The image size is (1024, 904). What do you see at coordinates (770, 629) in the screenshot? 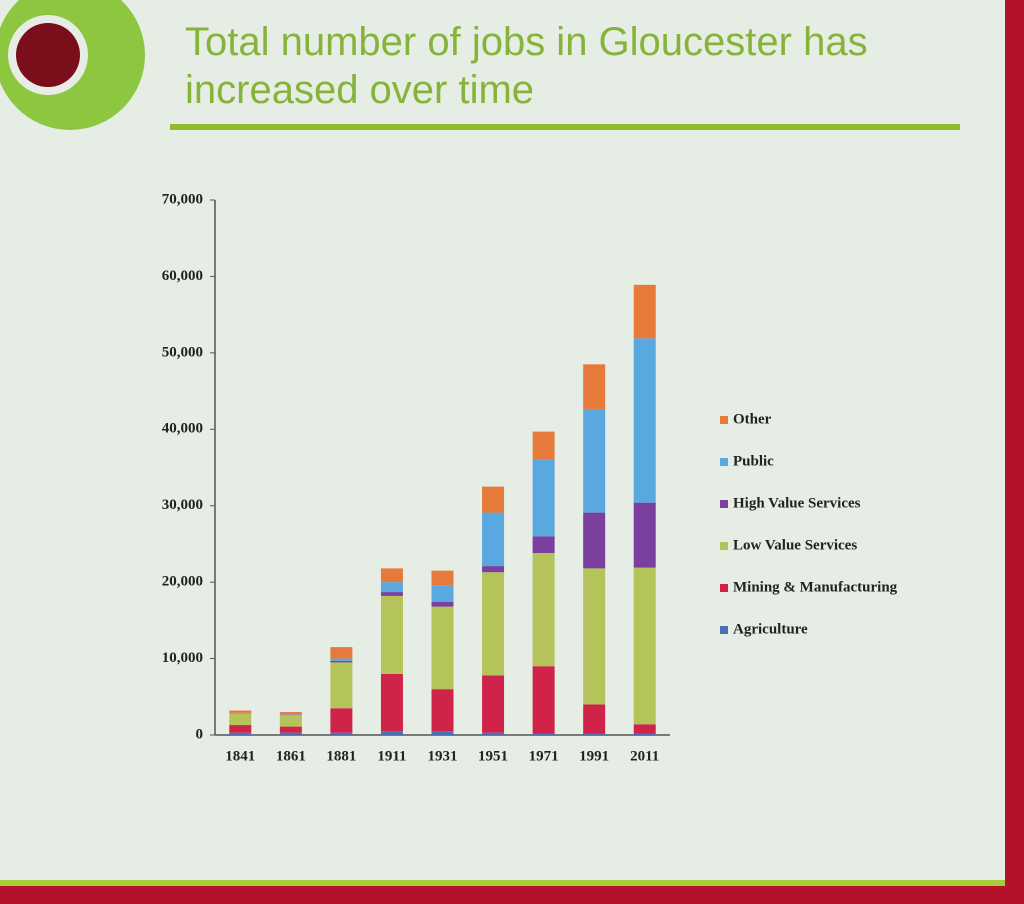
I see `legend-label: Agriculture` at bounding box center [770, 629].